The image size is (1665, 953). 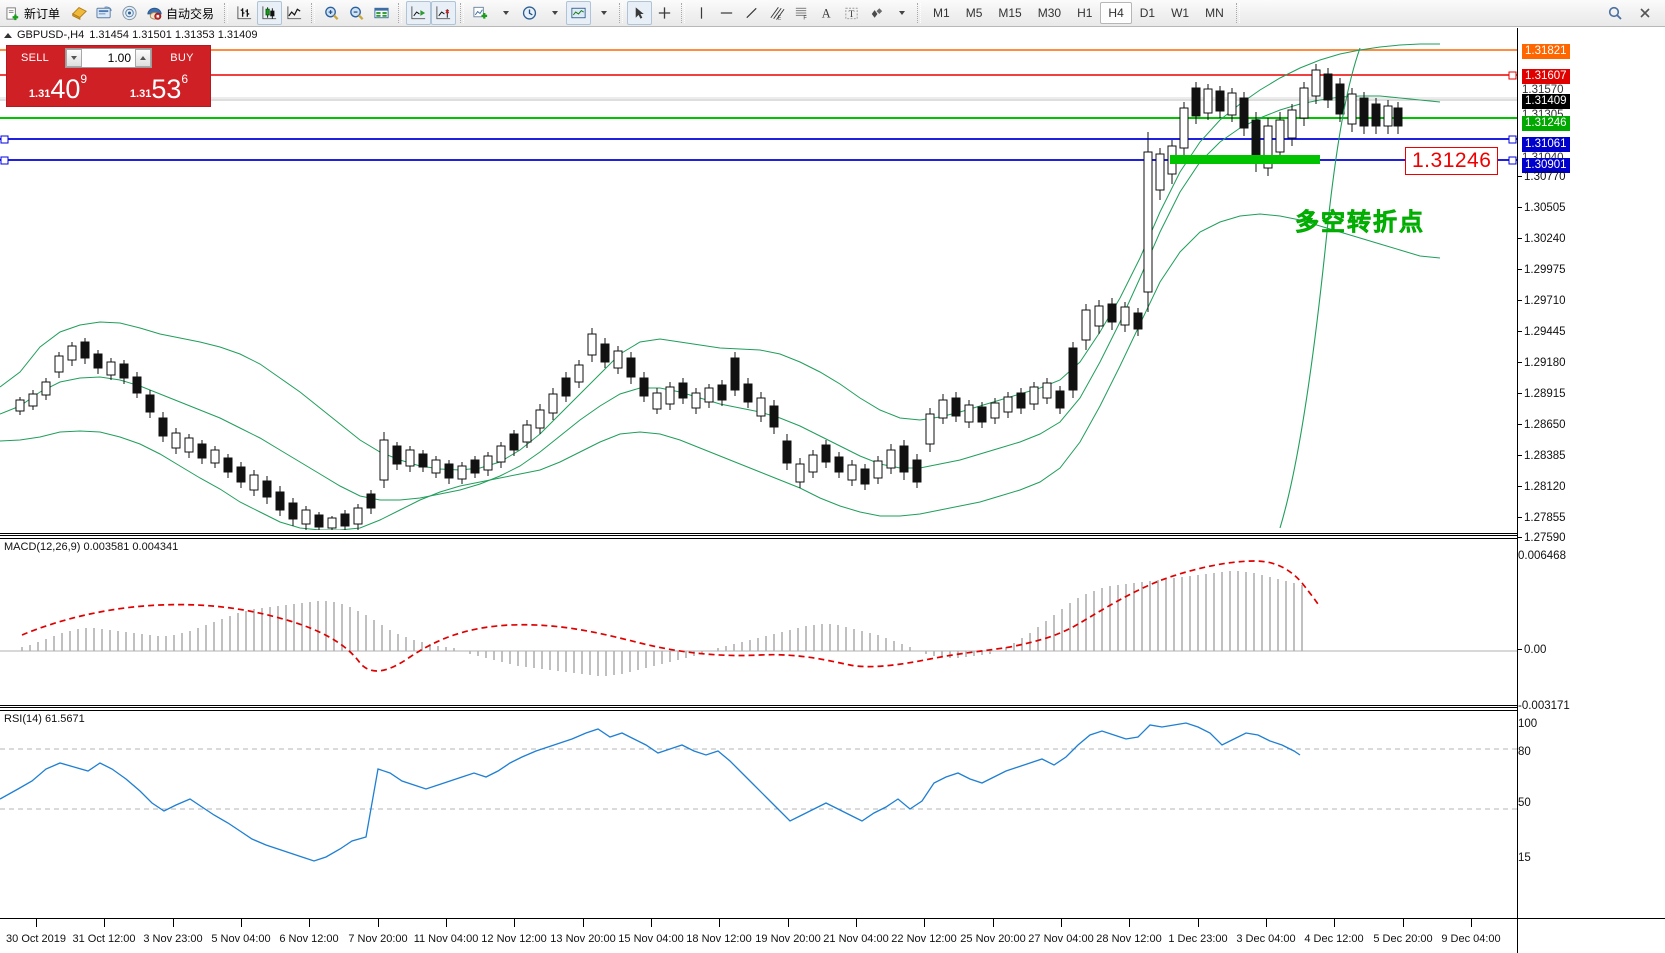 What do you see at coordinates (244, 13) in the screenshot?
I see `bar-chart-button` at bounding box center [244, 13].